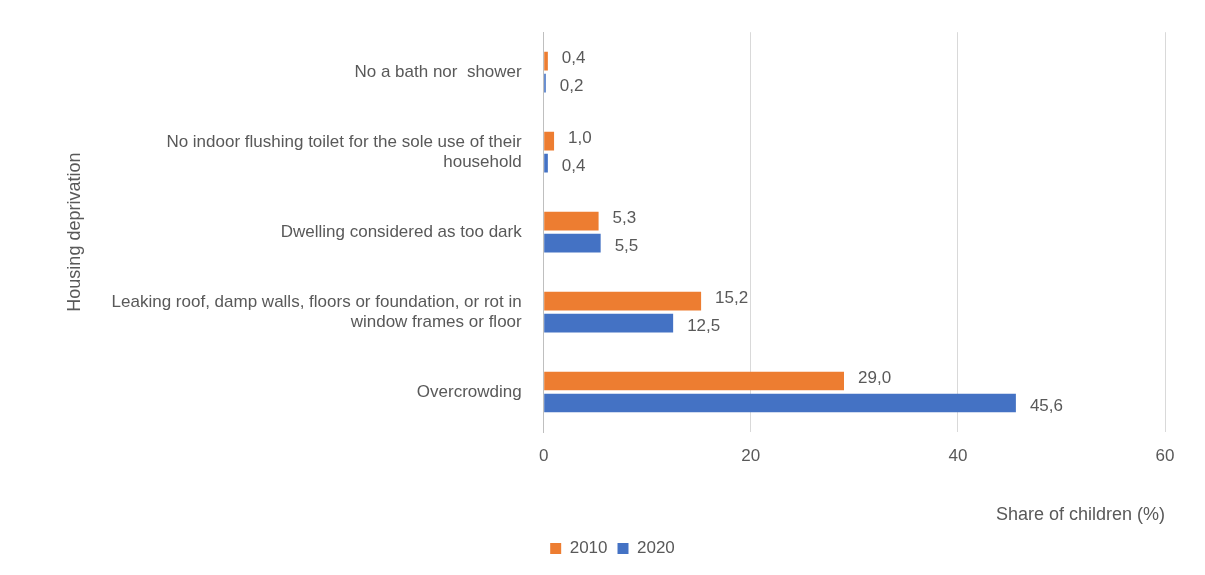  What do you see at coordinates (958, 455) in the screenshot?
I see `x-tick-label: 40` at bounding box center [958, 455].